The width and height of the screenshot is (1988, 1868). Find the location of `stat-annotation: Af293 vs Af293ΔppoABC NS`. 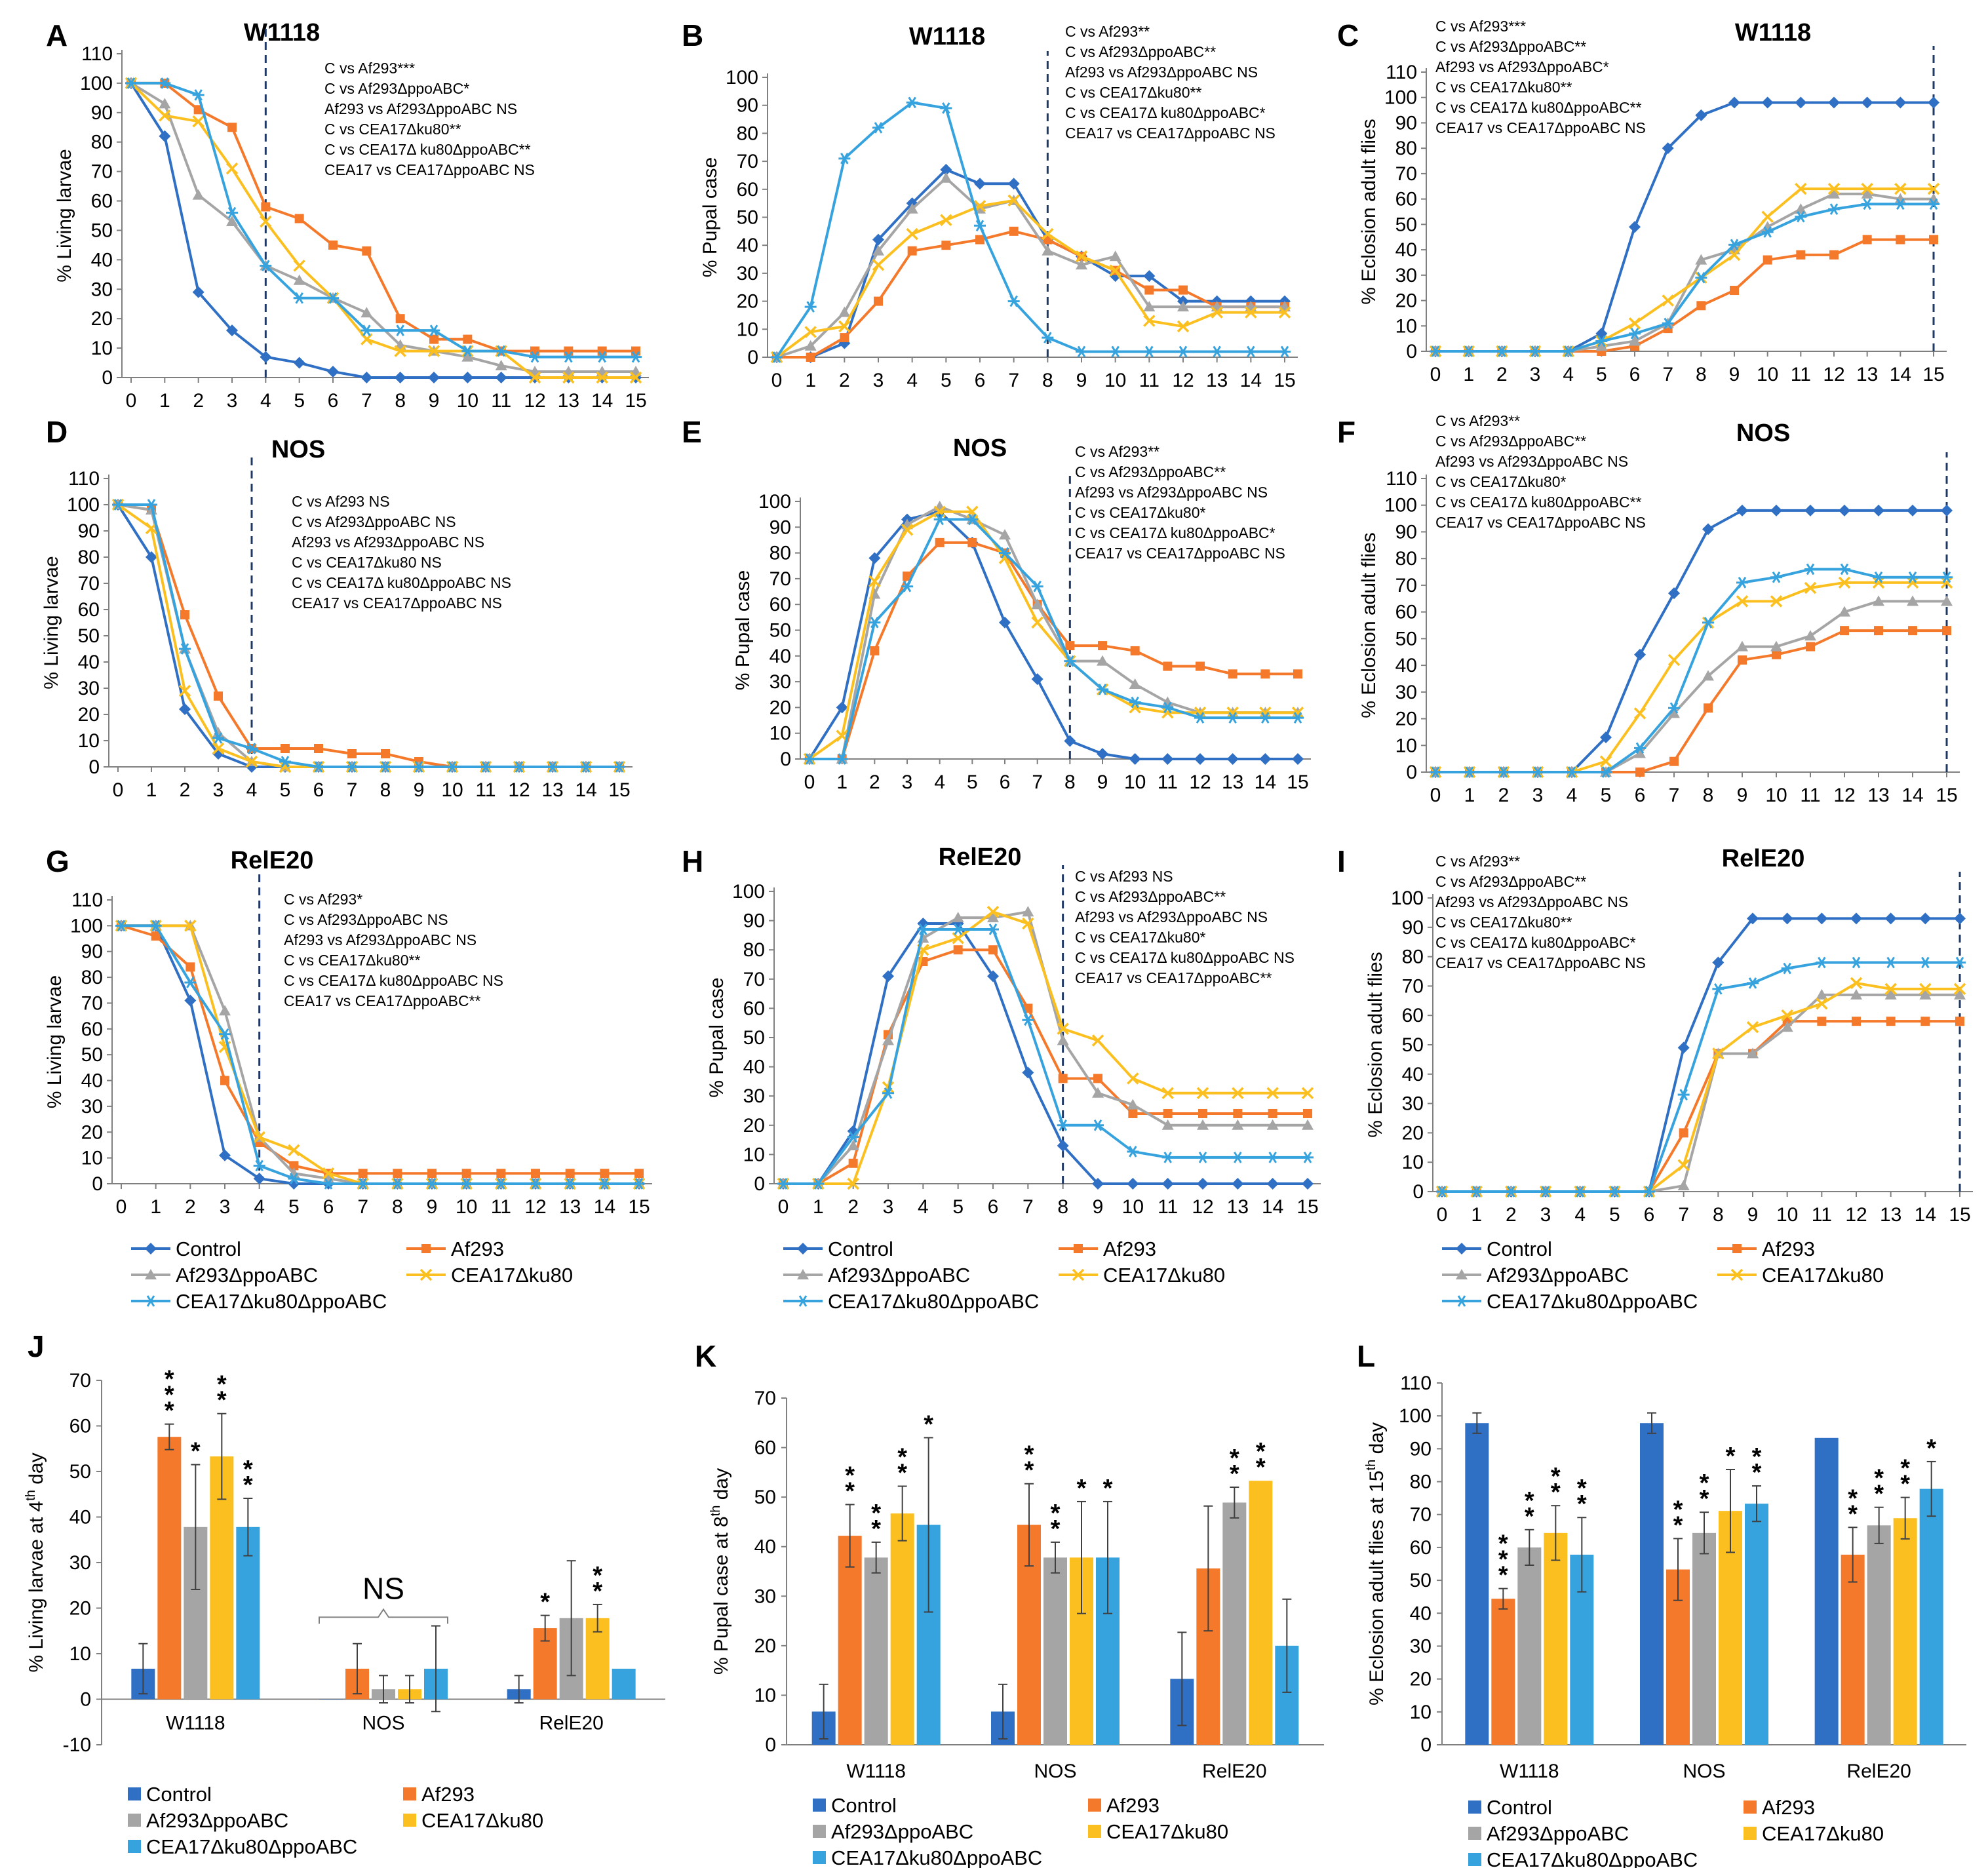

stat-annotation: Af293 vs Af293ΔppoABC NS is located at coordinates (420, 108).